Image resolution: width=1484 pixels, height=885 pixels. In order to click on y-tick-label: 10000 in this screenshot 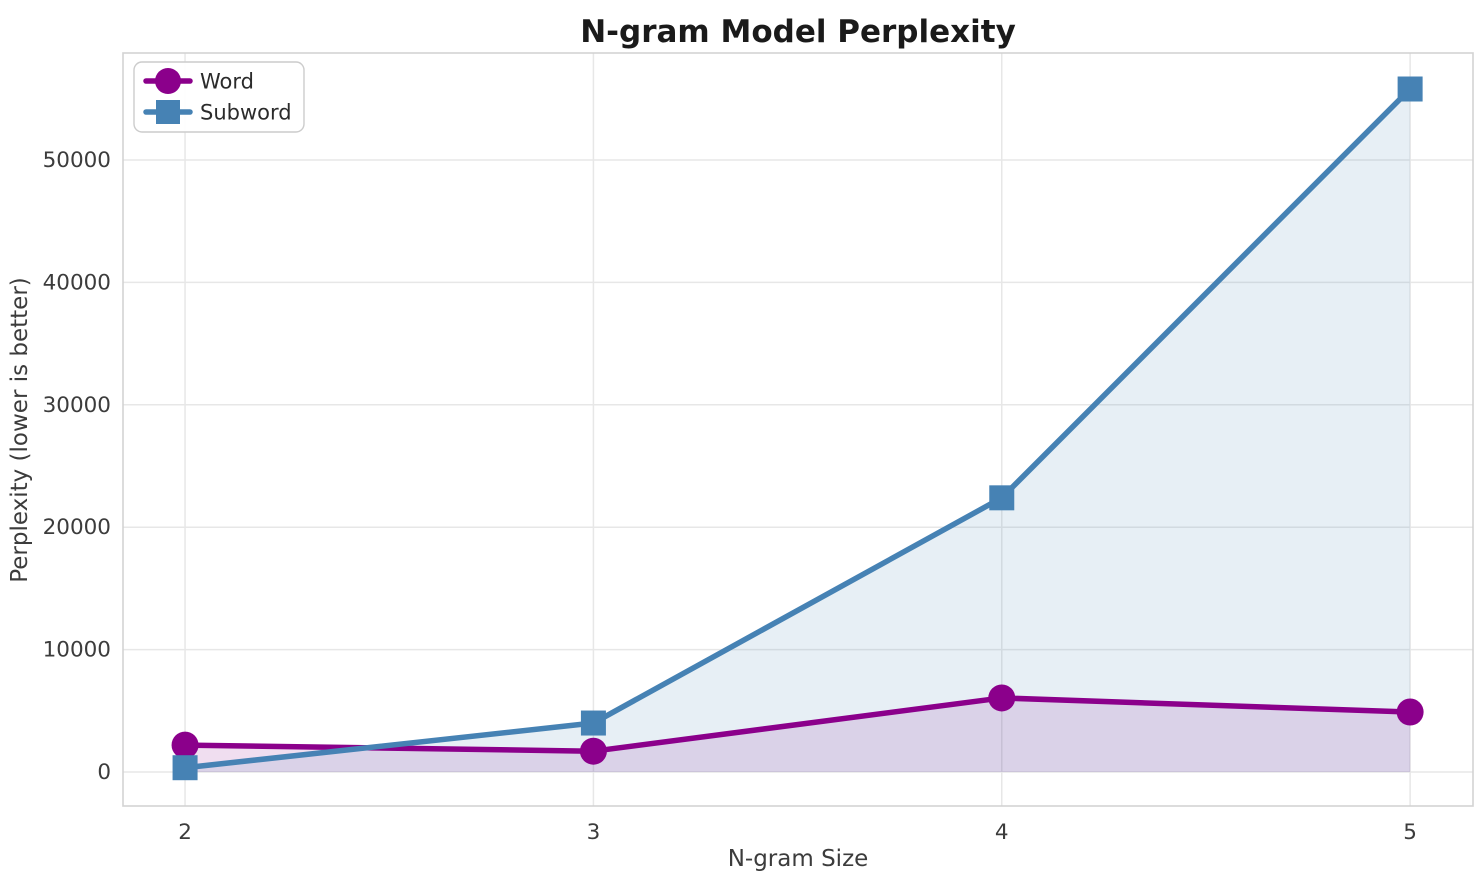, I will do `click(77, 650)`.